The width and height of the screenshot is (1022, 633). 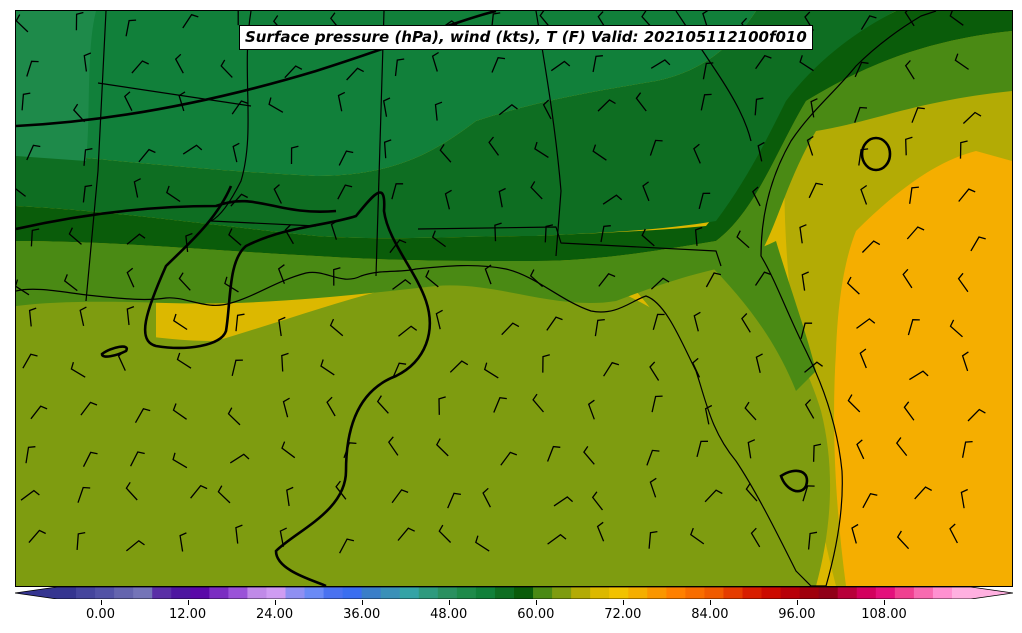 I want to click on colorbar-tick-label: 108.00, so click(x=884, y=614).